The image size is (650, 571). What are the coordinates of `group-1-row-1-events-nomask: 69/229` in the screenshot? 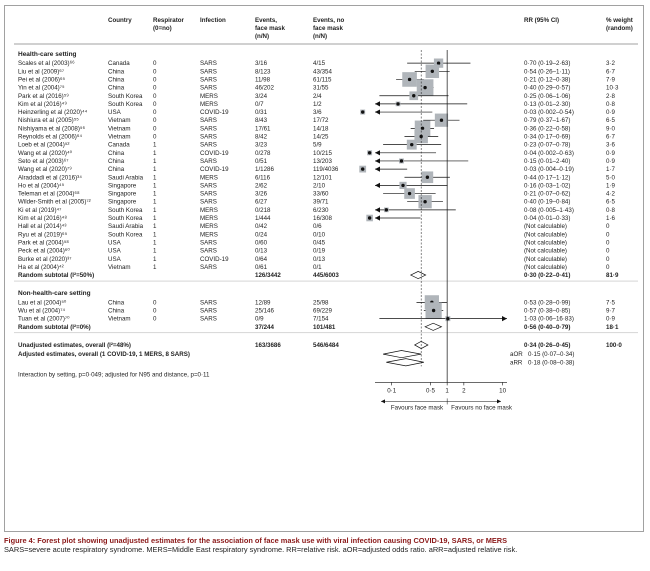 It's located at (322, 311).